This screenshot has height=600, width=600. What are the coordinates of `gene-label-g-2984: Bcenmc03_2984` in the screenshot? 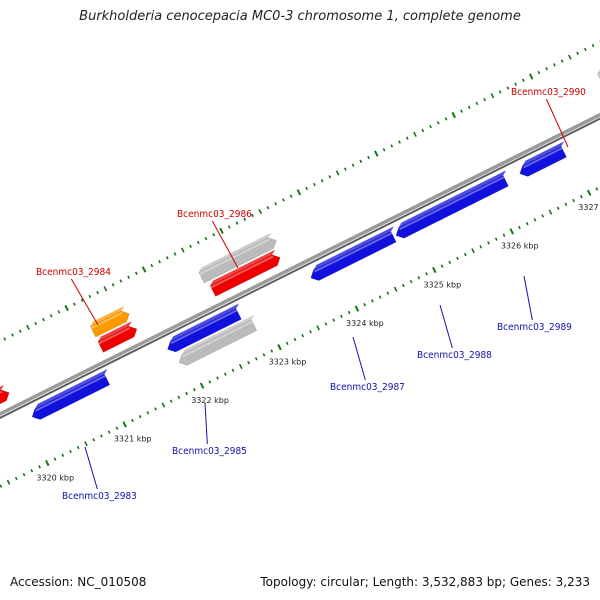 It's located at (73, 272).